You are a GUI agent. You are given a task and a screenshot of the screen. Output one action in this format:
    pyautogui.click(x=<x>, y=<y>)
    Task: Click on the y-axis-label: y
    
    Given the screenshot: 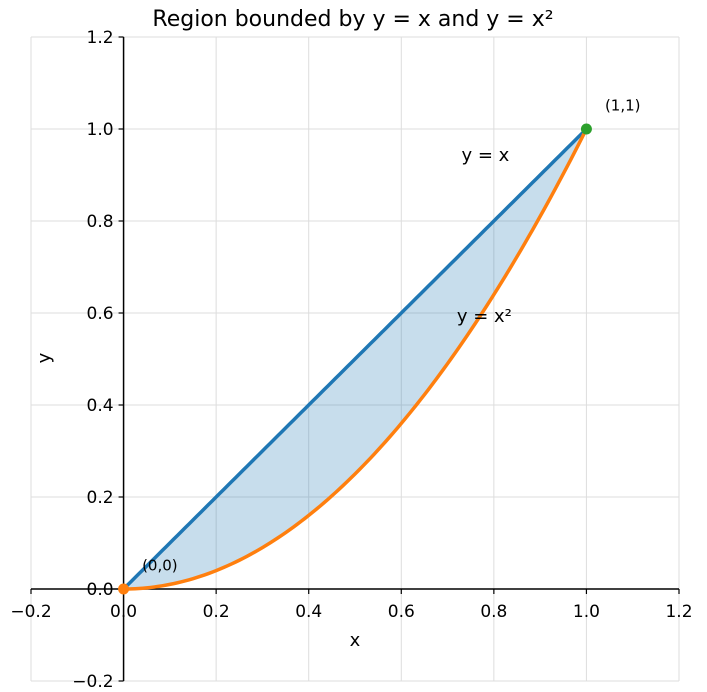 What is the action you would take?
    pyautogui.click(x=44, y=357)
    